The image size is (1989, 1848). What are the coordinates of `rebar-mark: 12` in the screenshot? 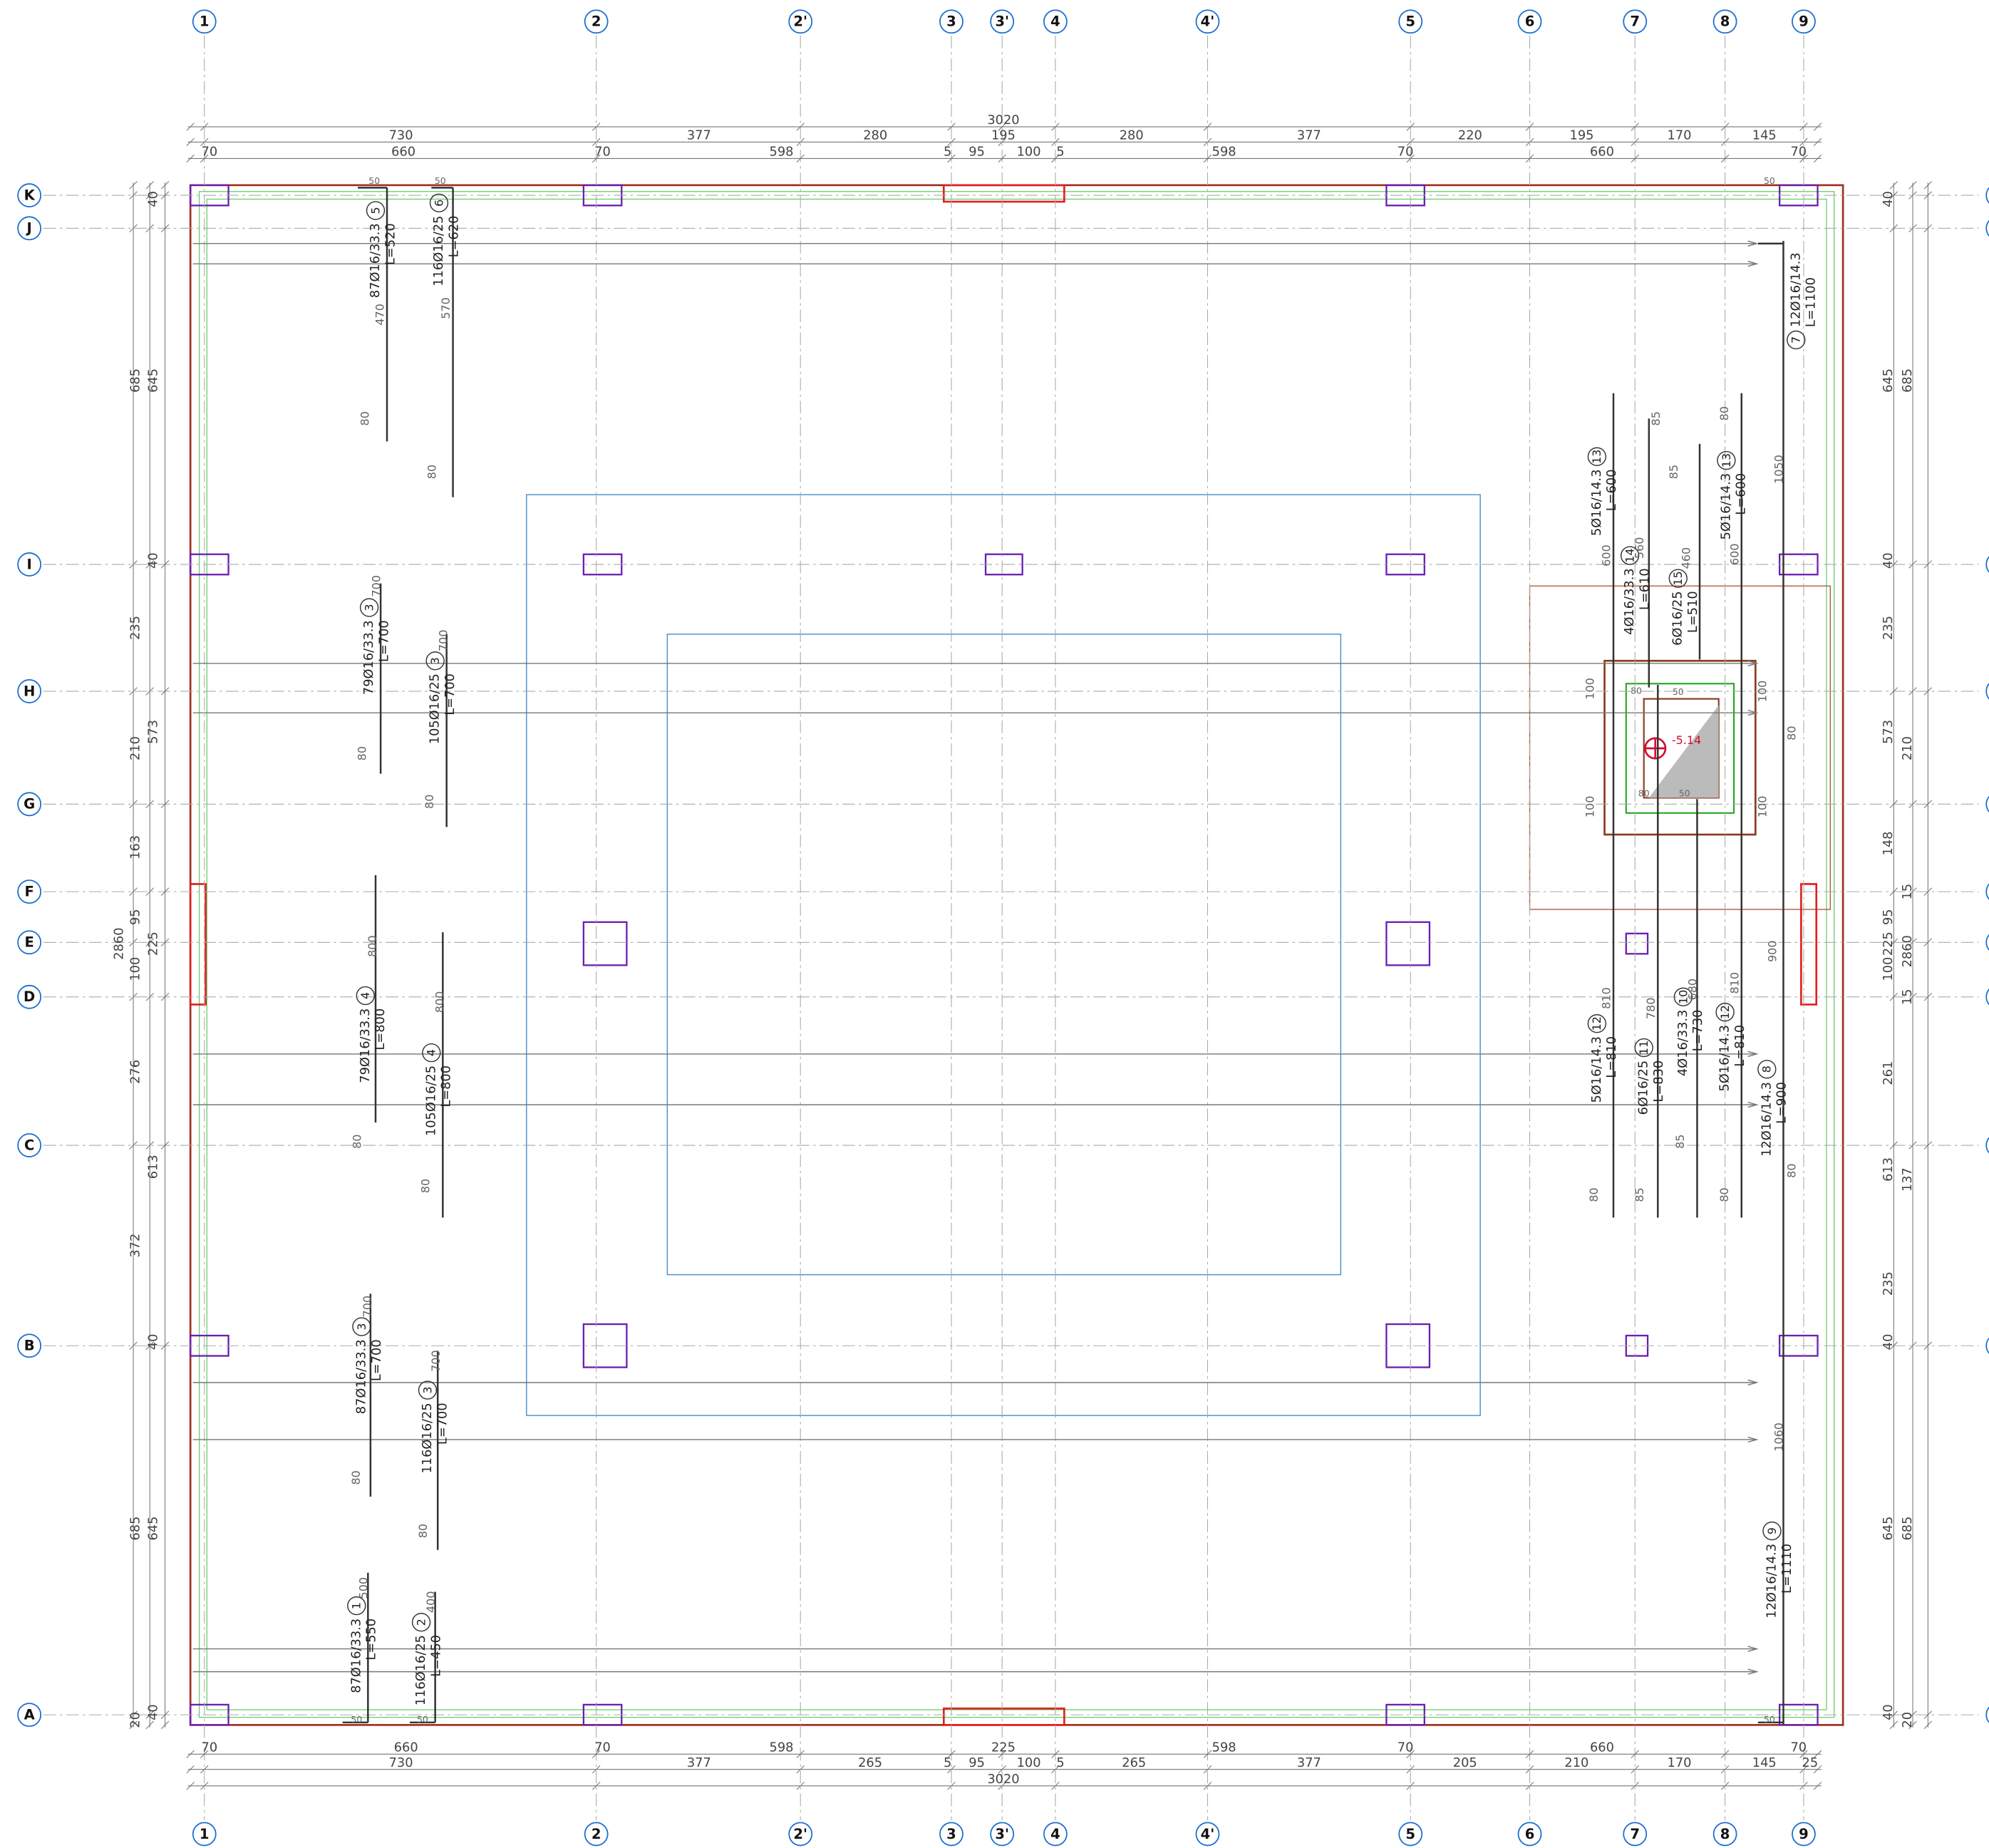 It's located at (1596, 1023).